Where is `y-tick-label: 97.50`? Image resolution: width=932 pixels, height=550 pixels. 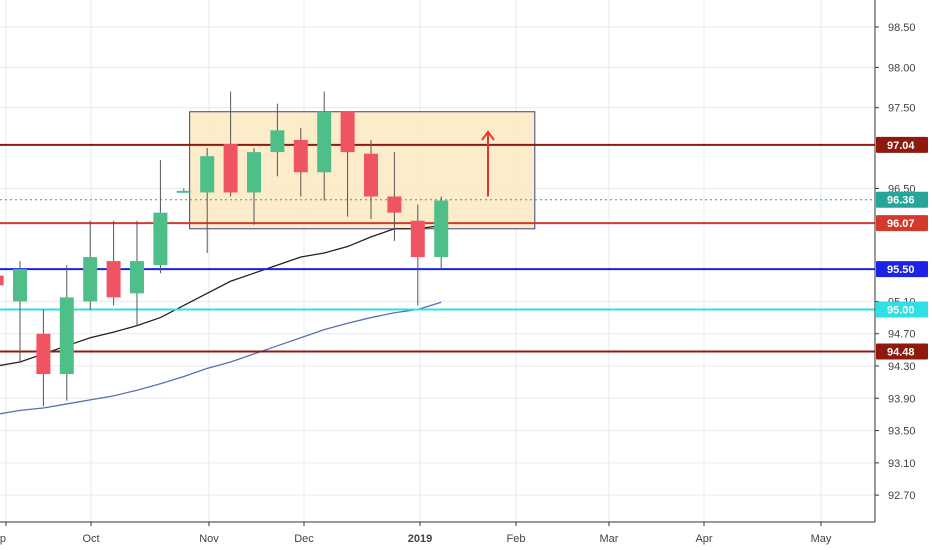
y-tick-label: 97.50 is located at coordinates (902, 109).